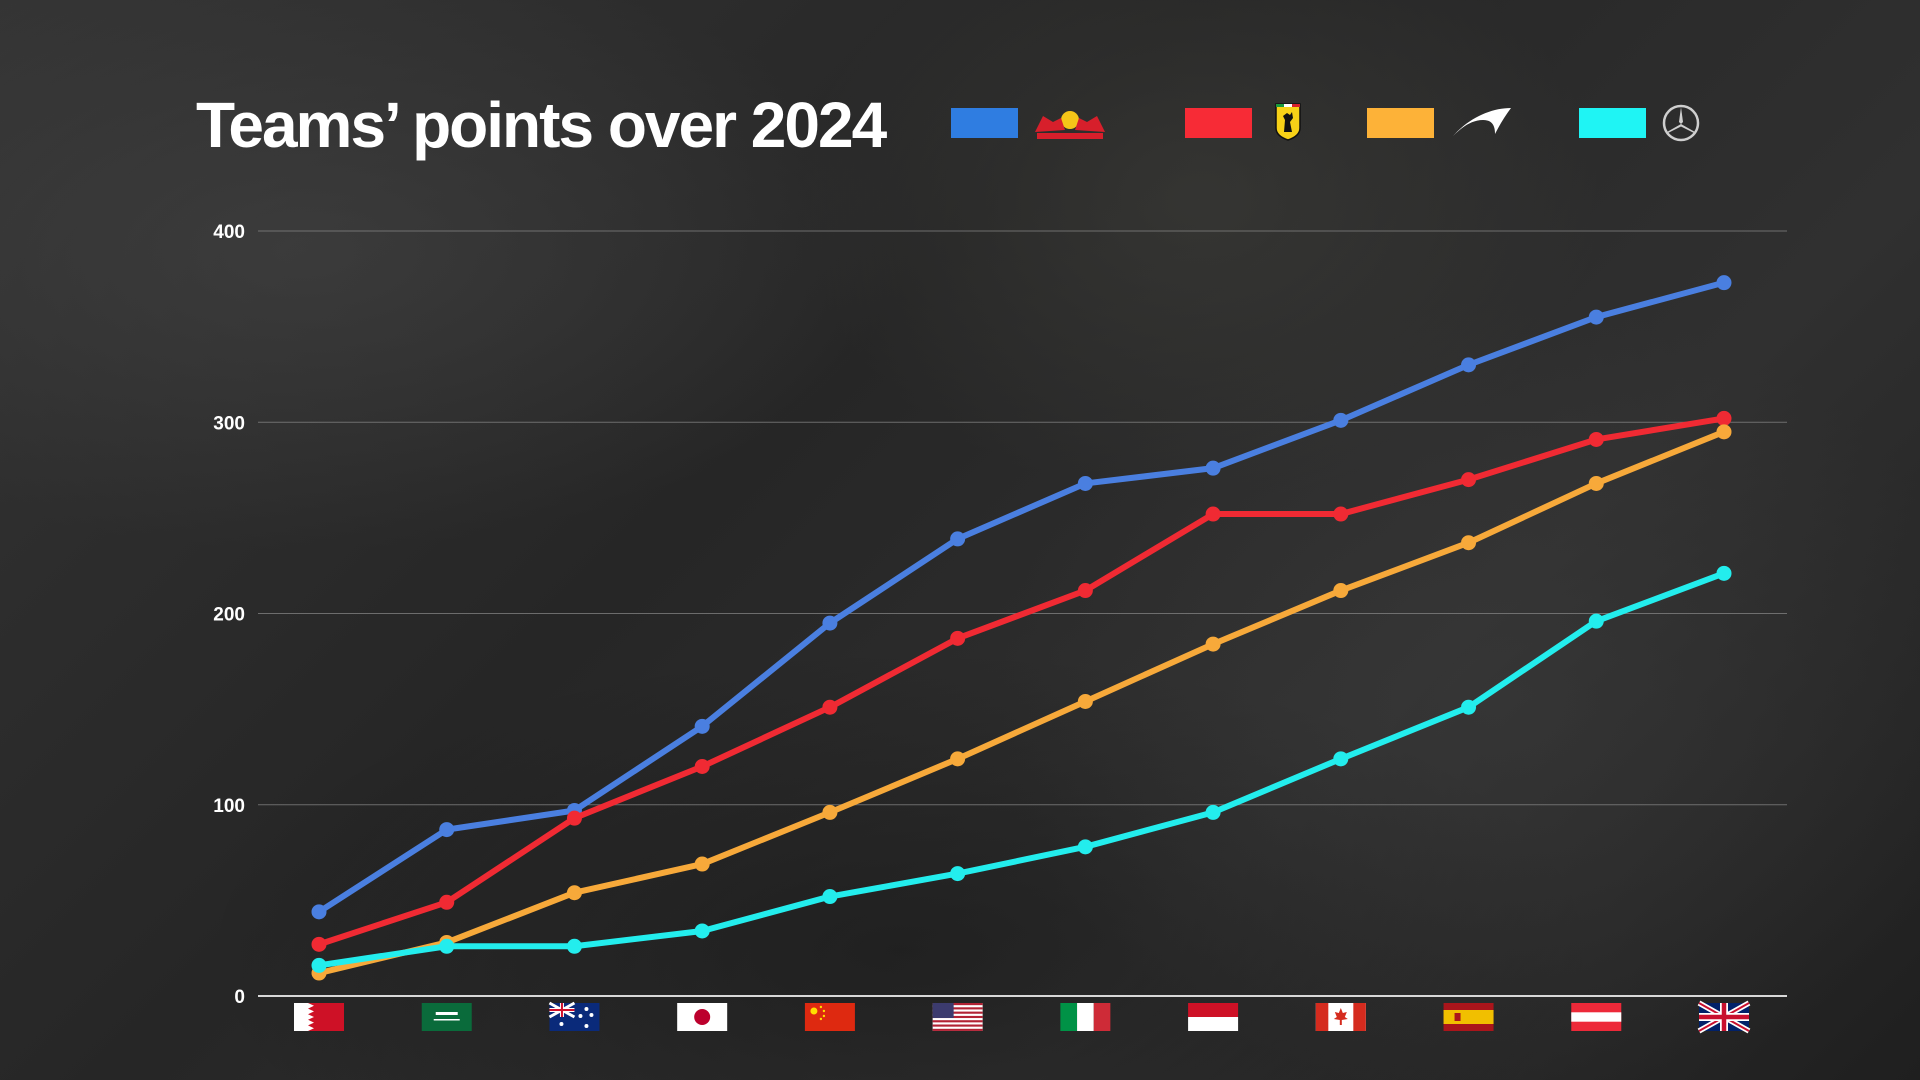 This screenshot has width=1920, height=1080. What do you see at coordinates (1400, 123) in the screenshot?
I see `legend-swatch-mclaren` at bounding box center [1400, 123].